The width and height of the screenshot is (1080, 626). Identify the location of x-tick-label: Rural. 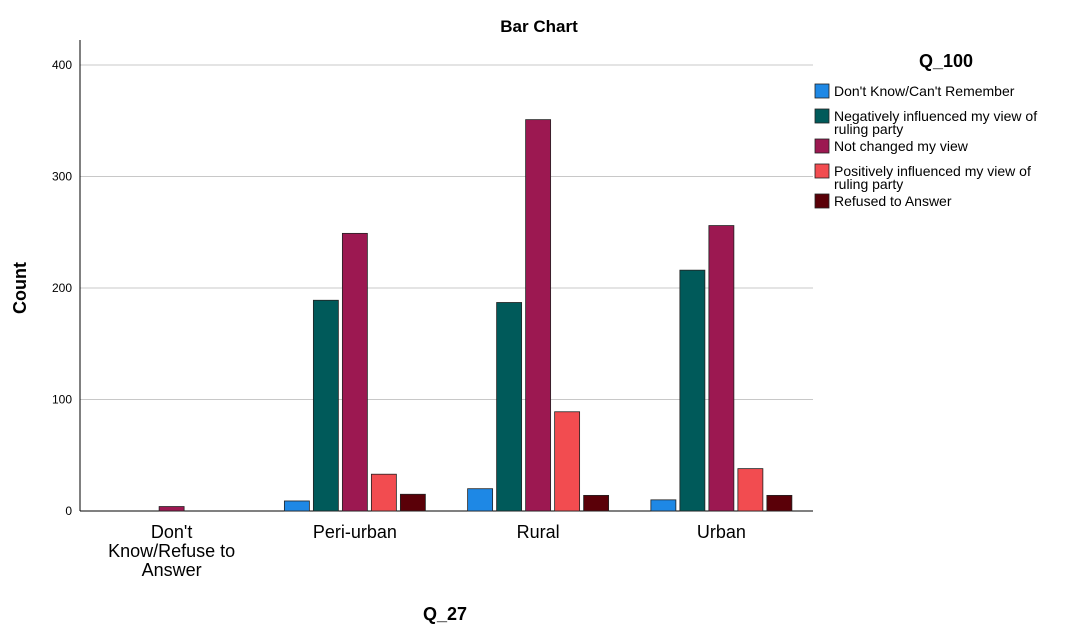
(538, 532).